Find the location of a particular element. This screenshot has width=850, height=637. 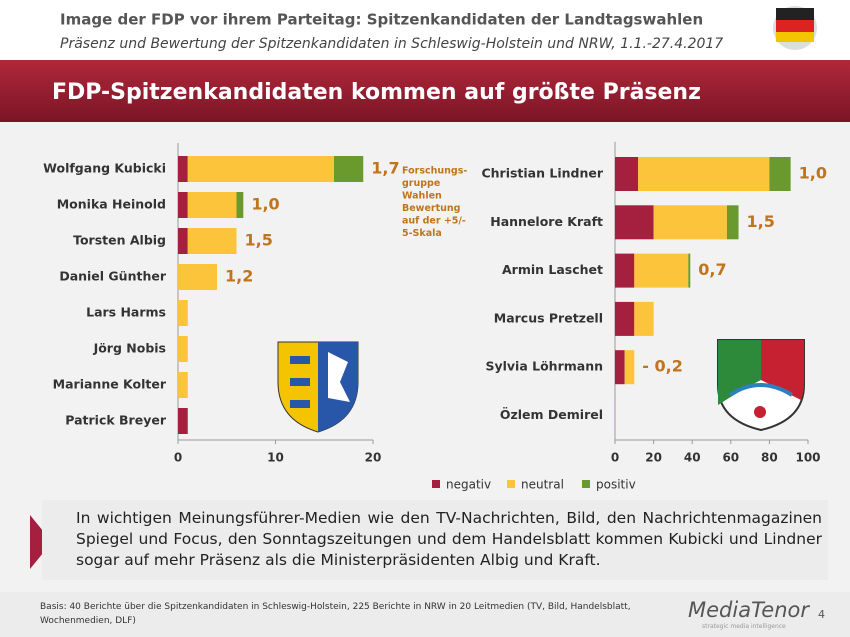

annotation: Forschungs- is located at coordinates (434, 171).